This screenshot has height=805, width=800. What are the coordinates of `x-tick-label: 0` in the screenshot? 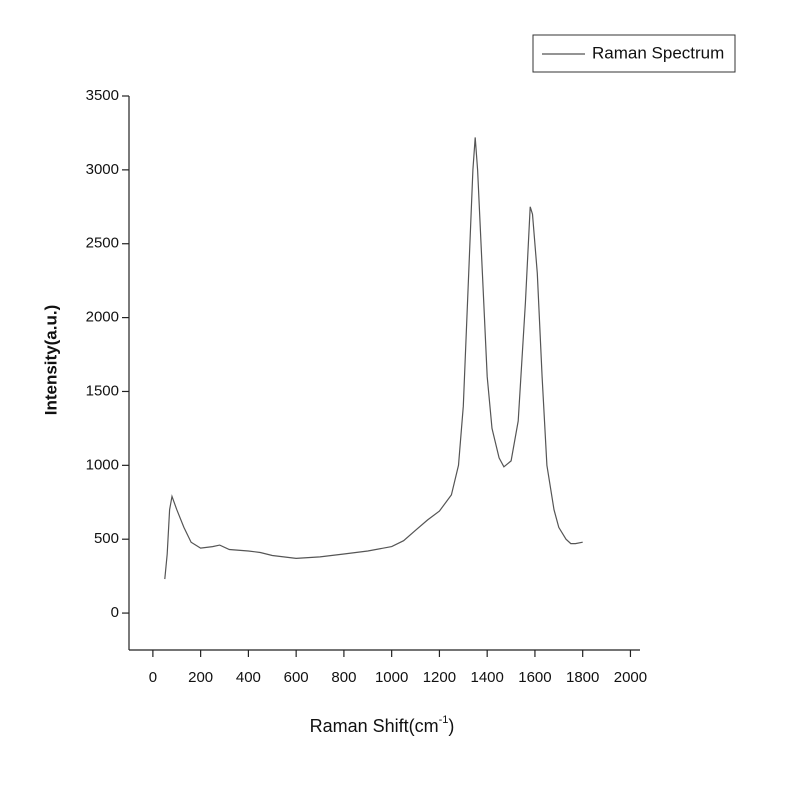 It's located at (153, 677).